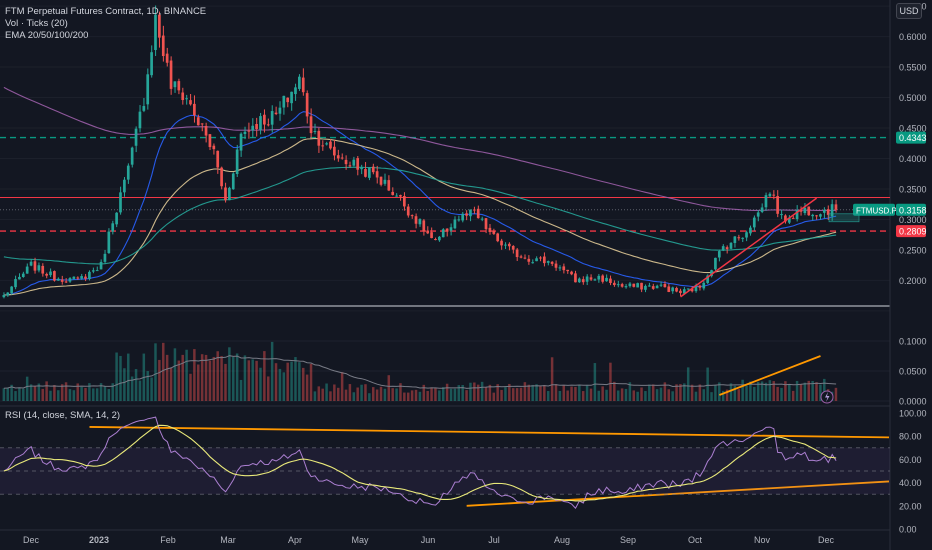 This screenshot has width=932, height=550. Describe the element at coordinates (770, 375) in the screenshot. I see `volume-trendline` at that location.